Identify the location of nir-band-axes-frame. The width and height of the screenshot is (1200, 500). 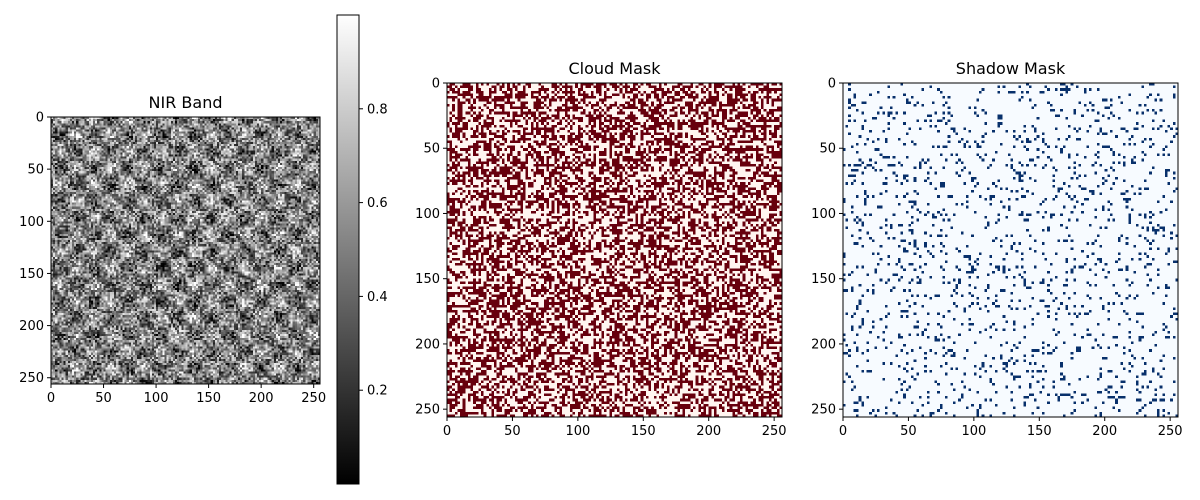
(185, 250).